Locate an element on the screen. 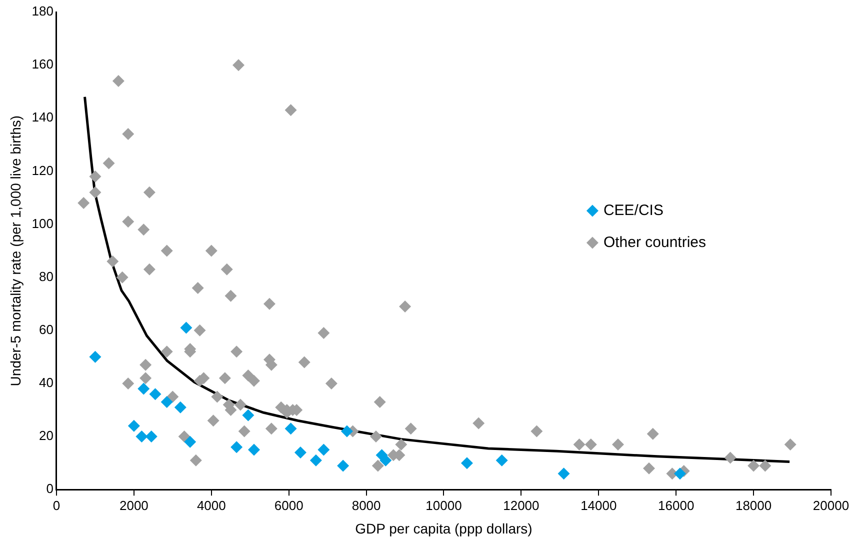 Image resolution: width=859 pixels, height=544 pixels. x-tick-label: 4000 is located at coordinates (211, 505).